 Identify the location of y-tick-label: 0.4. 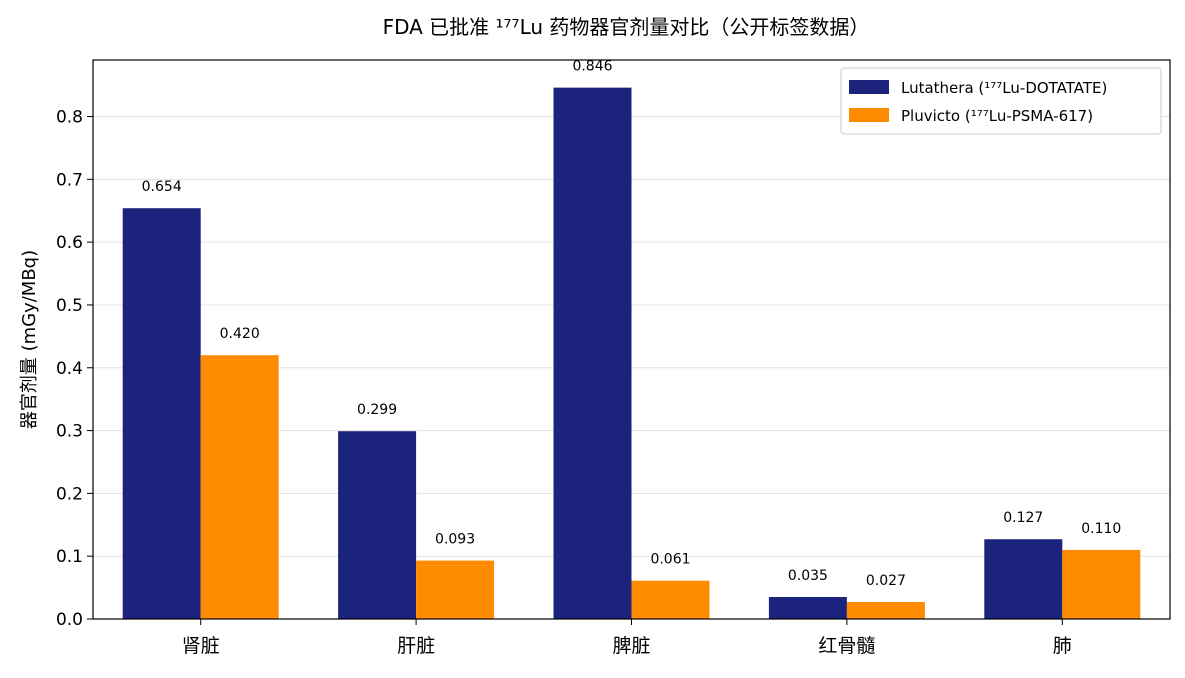
(69, 369).